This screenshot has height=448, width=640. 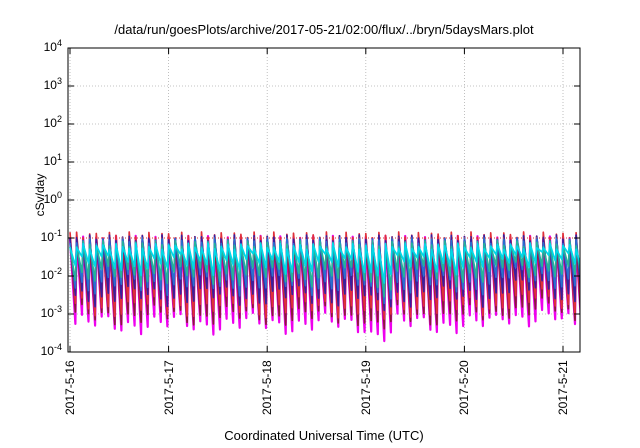 What do you see at coordinates (59, 119) in the screenshot?
I see `y-tick-exponent: 2` at bounding box center [59, 119].